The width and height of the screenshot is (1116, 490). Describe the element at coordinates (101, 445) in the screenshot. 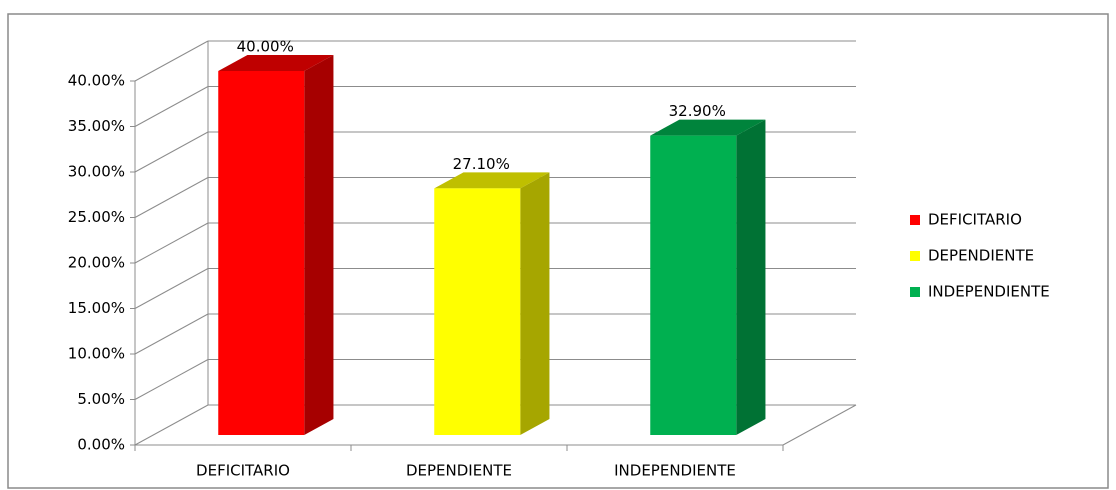

I see `y-tick-label: 0.00%` at that location.